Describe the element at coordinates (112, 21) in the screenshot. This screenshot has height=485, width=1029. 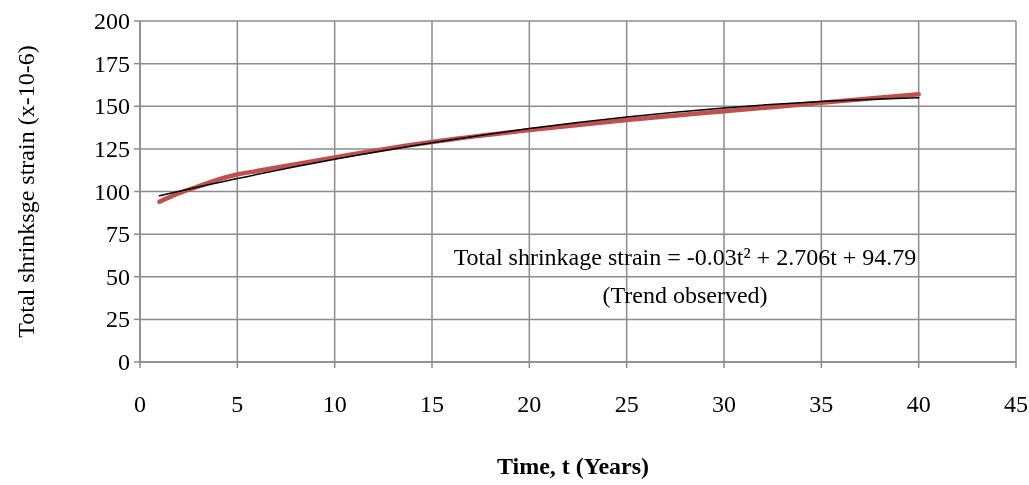
I see `y-tick-label: 200` at that location.